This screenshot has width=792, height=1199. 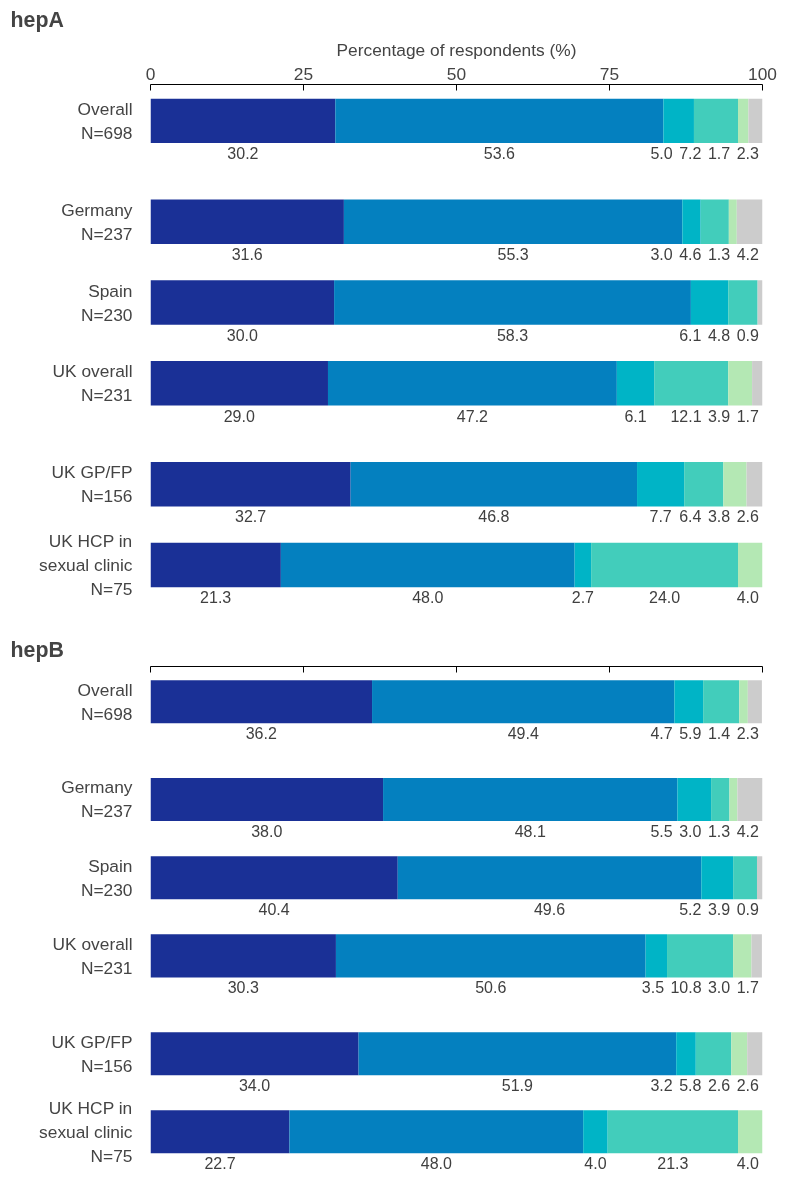 What do you see at coordinates (494, 517) in the screenshot?
I see `data-label: 46.8` at bounding box center [494, 517].